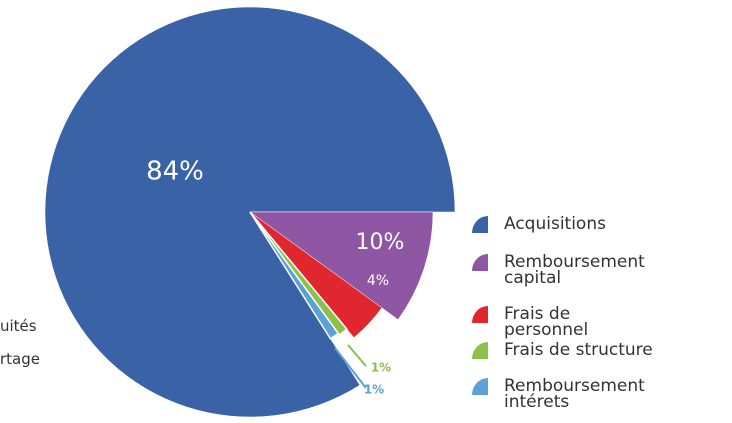 This screenshot has width=732, height=423. What do you see at coordinates (574, 394) in the screenshot?
I see `legend-label: Remboursement intérets` at bounding box center [574, 394].